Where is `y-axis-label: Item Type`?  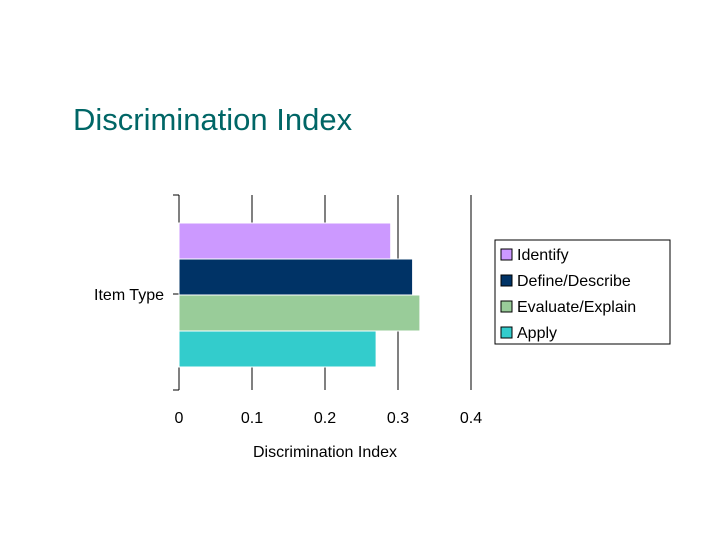
y-axis-label: Item Type is located at coordinates (129, 295).